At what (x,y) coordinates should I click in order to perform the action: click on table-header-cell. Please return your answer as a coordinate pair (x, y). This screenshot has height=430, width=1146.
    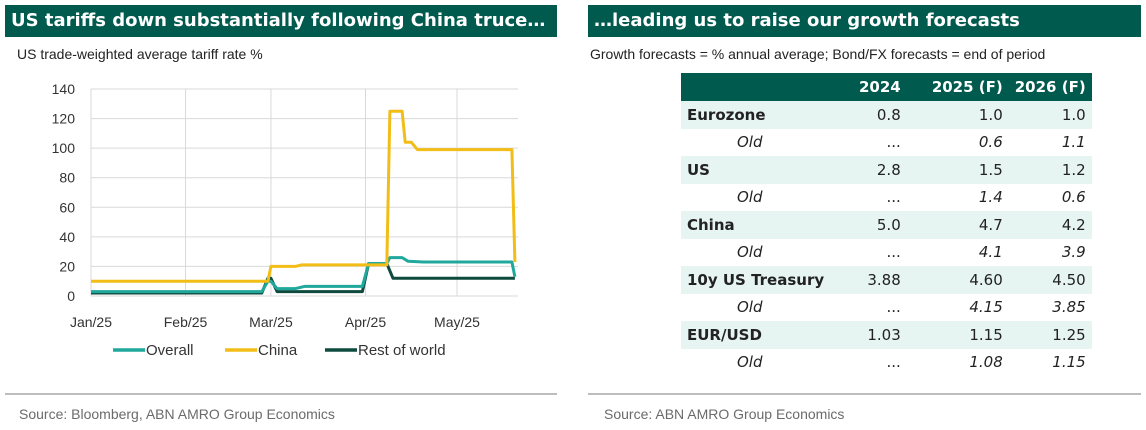
    Looking at the image, I should click on (767, 87).